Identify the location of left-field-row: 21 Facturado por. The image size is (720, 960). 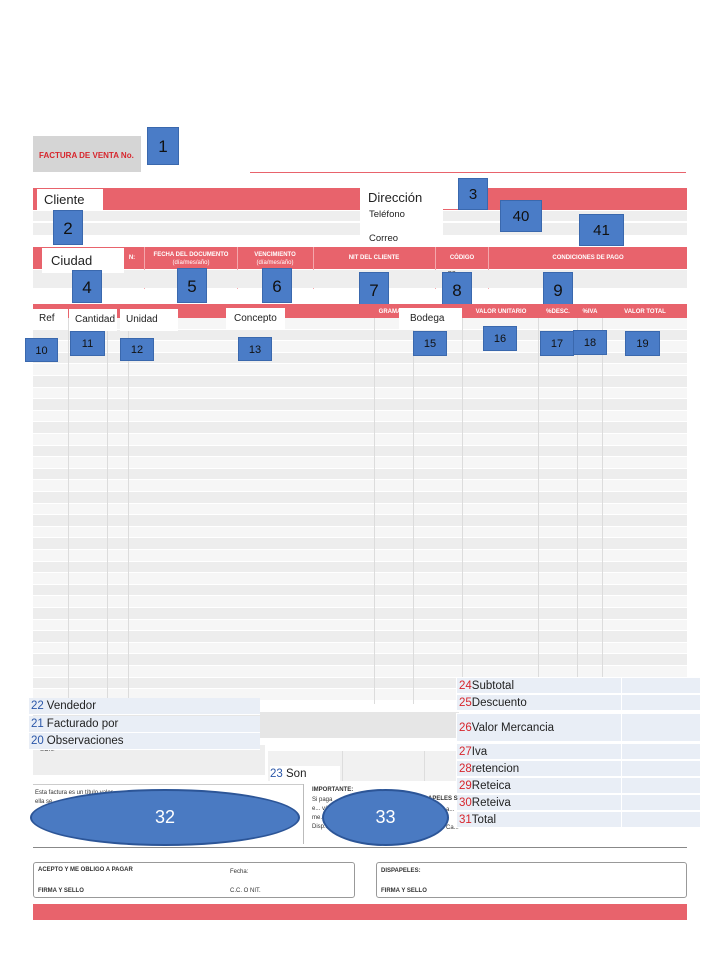
(144, 724).